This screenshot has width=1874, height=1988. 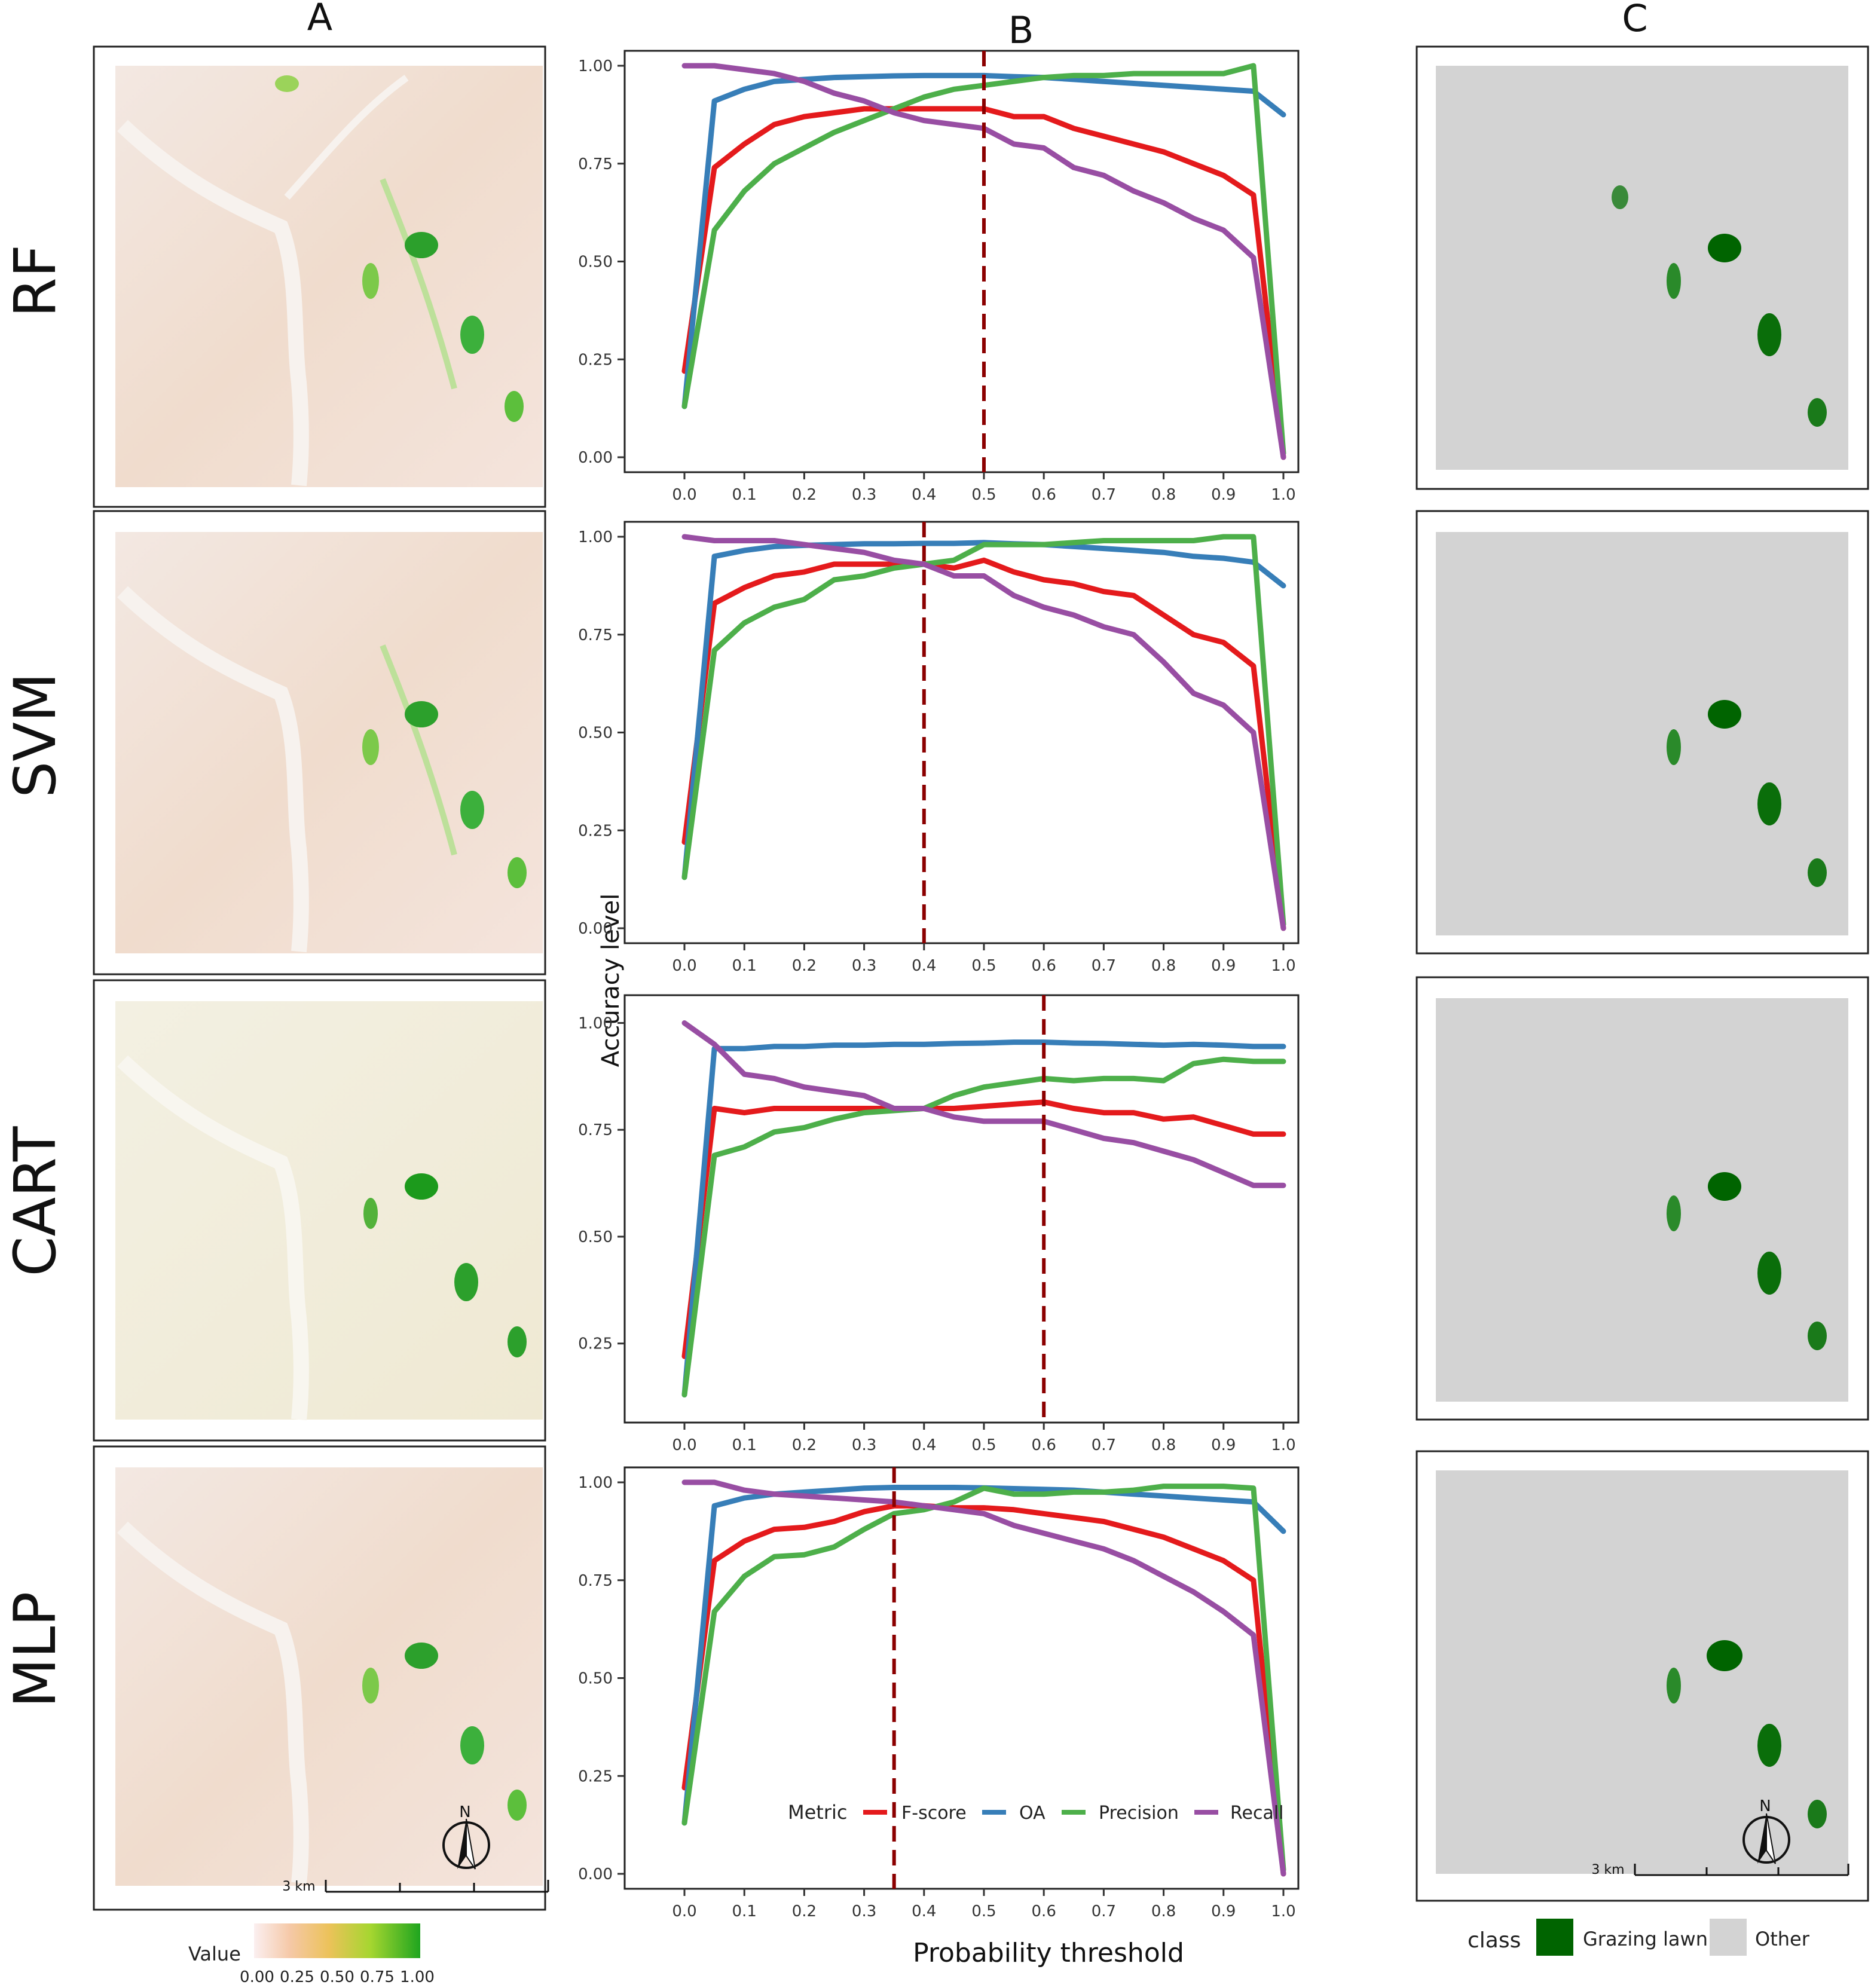 What do you see at coordinates (1642, 1676) in the screenshot?
I see `classification-map-mlp: N 3 km` at bounding box center [1642, 1676].